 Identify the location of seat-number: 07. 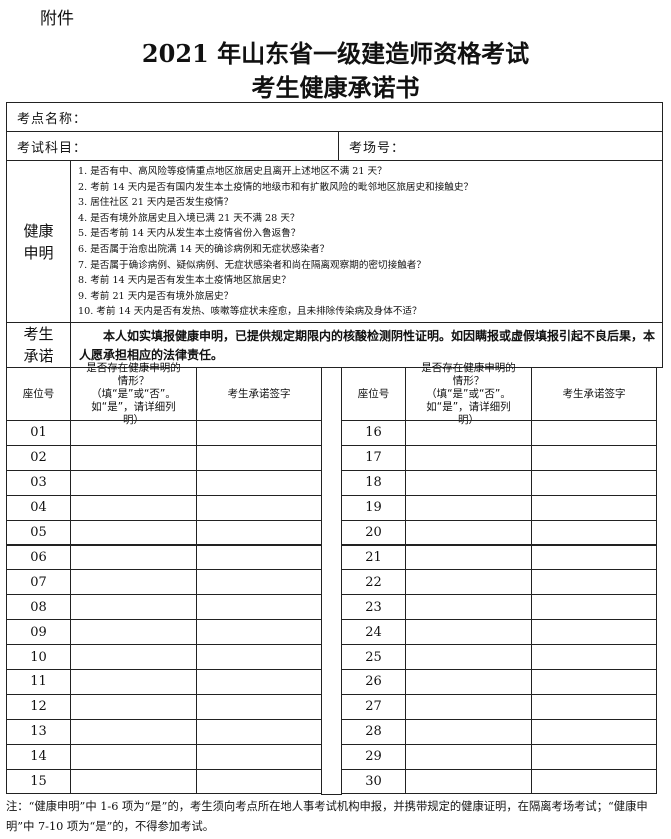
(38, 582).